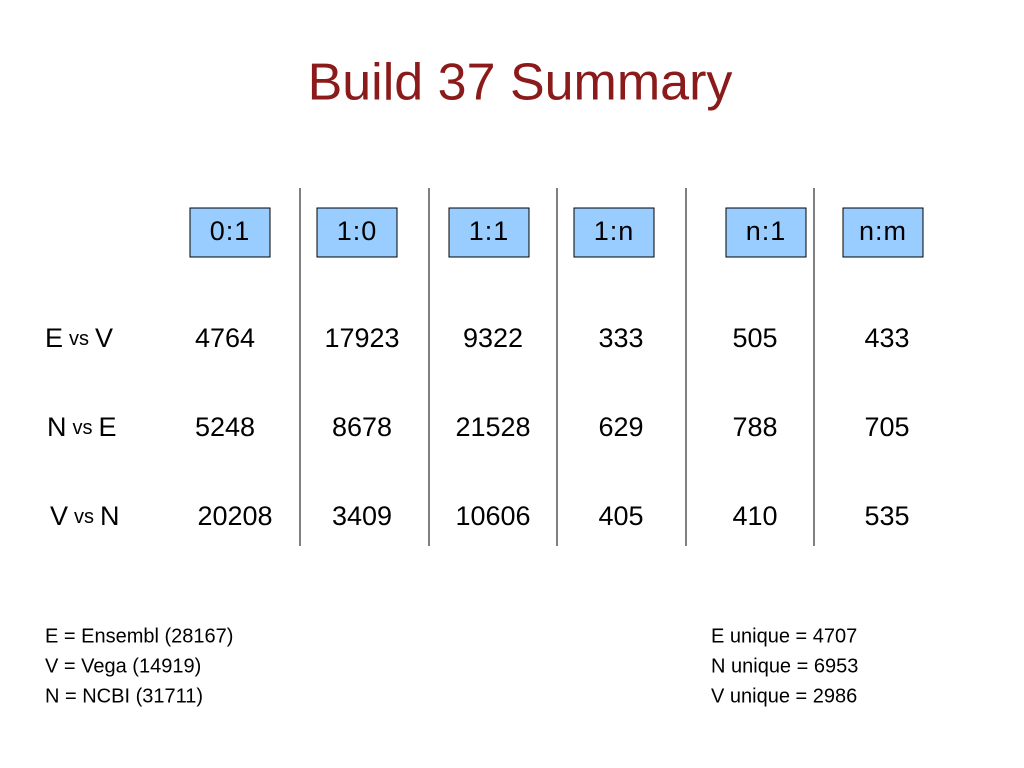 The width and height of the screenshot is (1024, 768). What do you see at coordinates (754, 338) in the screenshot?
I see `cell-value: 505` at bounding box center [754, 338].